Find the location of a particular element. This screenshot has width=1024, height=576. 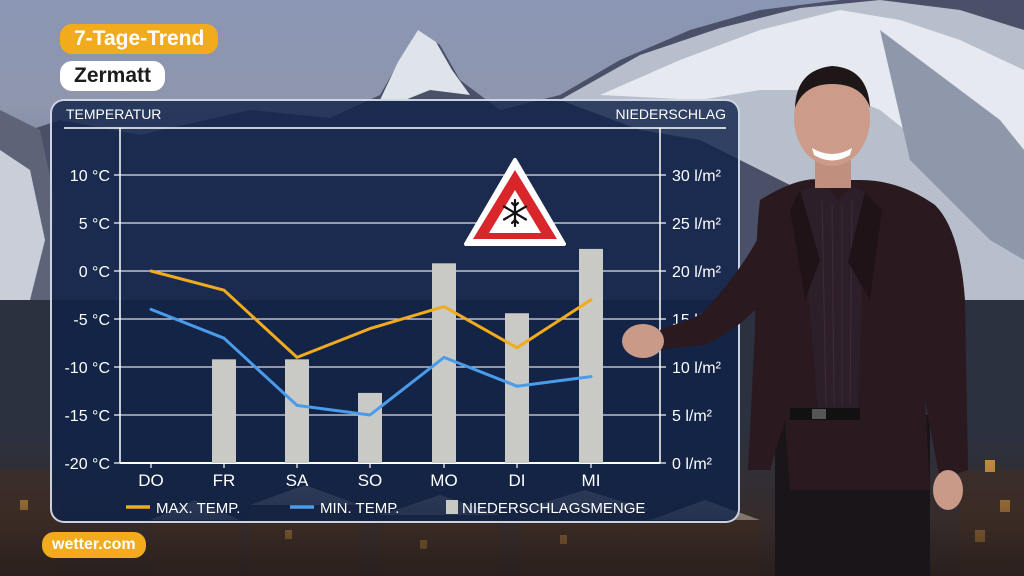

x-tick-label: SO is located at coordinates (370, 480).